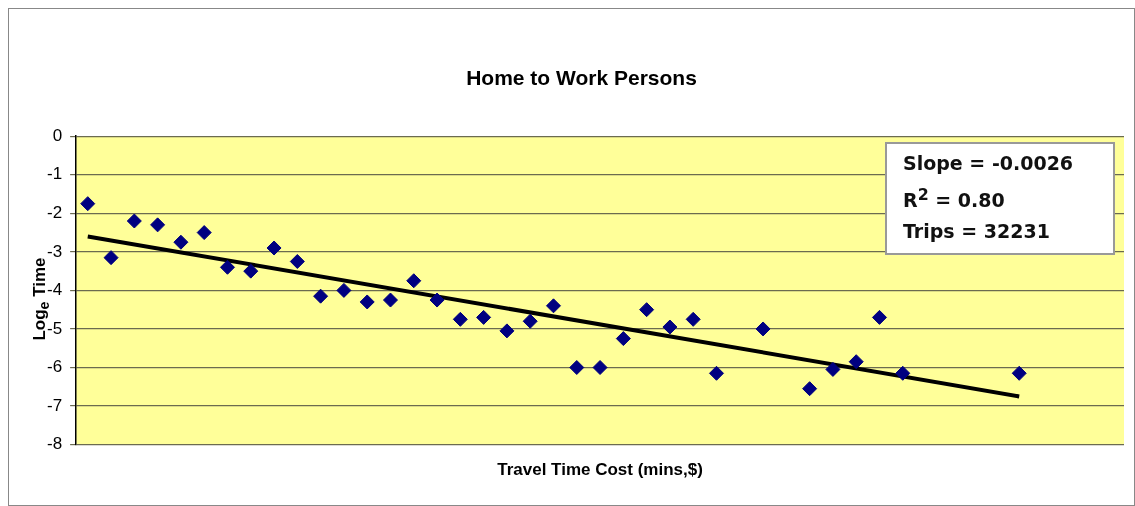 The width and height of the screenshot is (1135, 506). Describe the element at coordinates (57, 135) in the screenshot. I see `y-tick-label: 0` at that location.